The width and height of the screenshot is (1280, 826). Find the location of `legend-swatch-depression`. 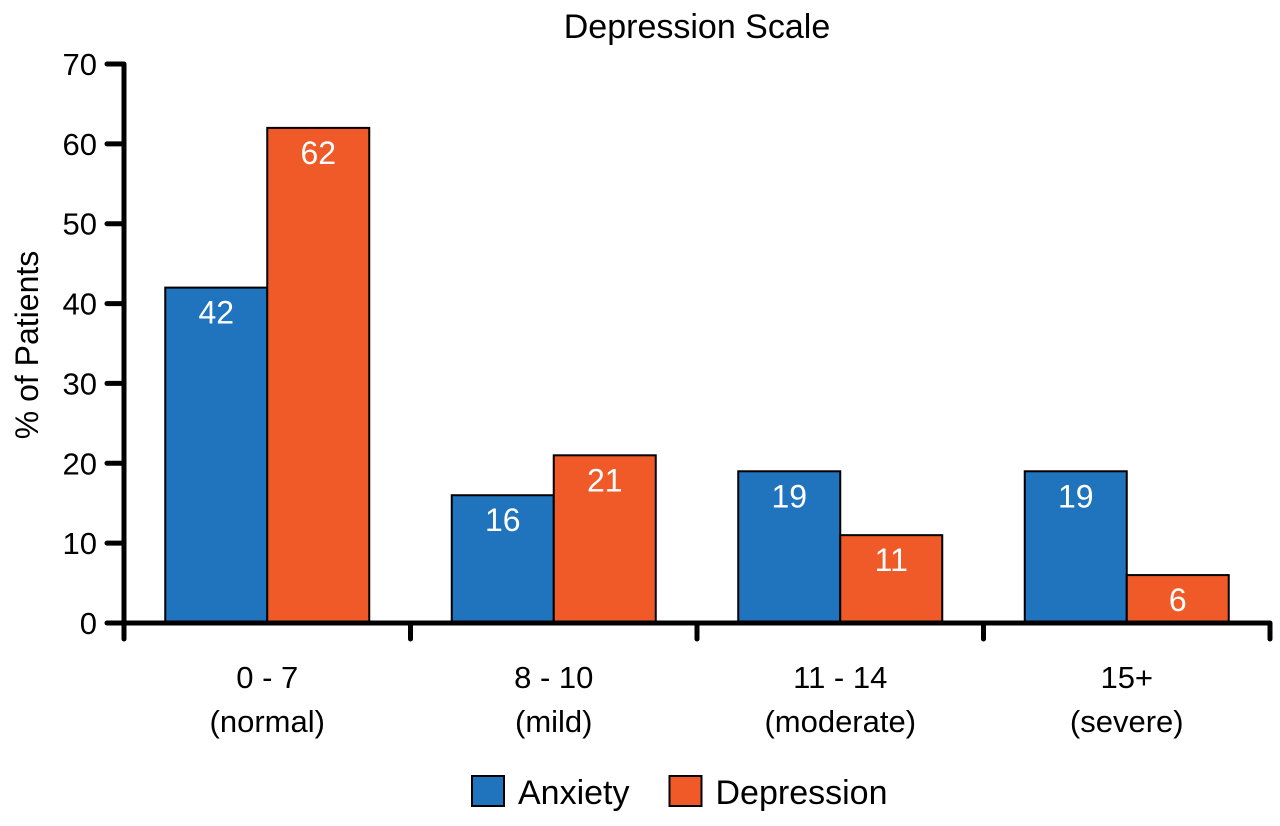

legend-swatch-depression is located at coordinates (685, 791).